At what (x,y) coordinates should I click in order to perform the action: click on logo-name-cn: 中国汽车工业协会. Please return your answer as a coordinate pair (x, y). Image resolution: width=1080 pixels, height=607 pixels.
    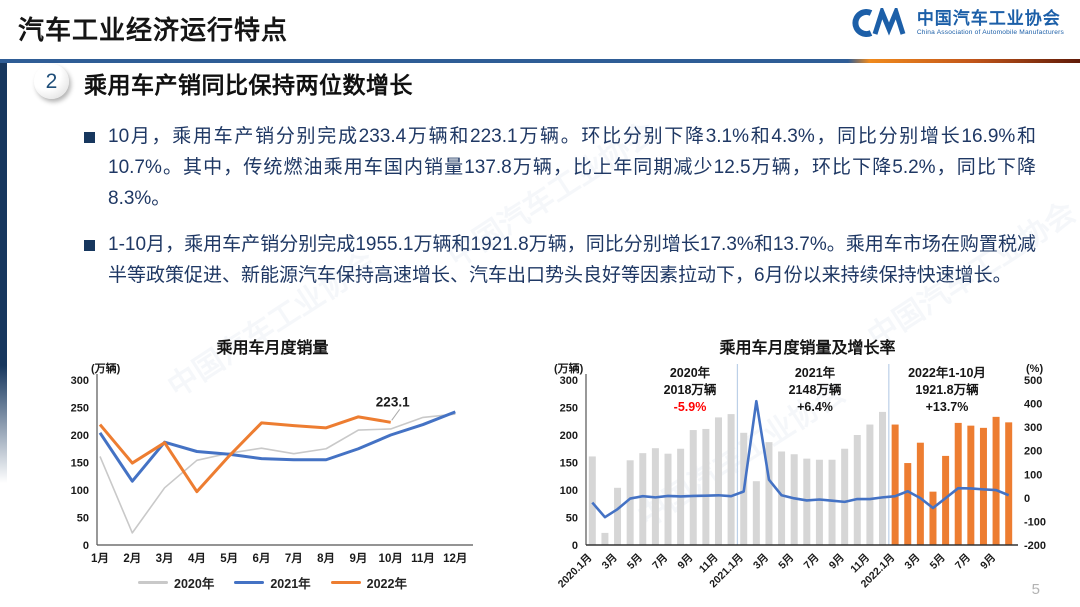
    Looking at the image, I should click on (988, 19).